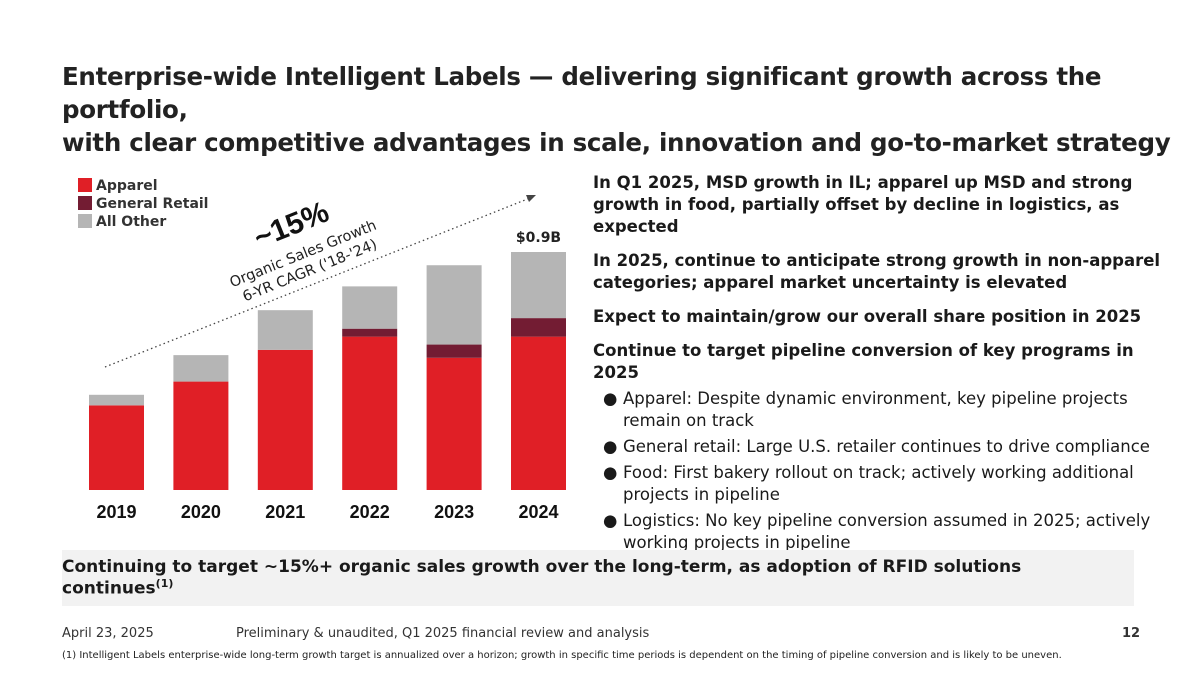 The height and width of the screenshot is (675, 1200). What do you see at coordinates (285, 512) in the screenshot?
I see `x-tick-label: 2021` at bounding box center [285, 512].